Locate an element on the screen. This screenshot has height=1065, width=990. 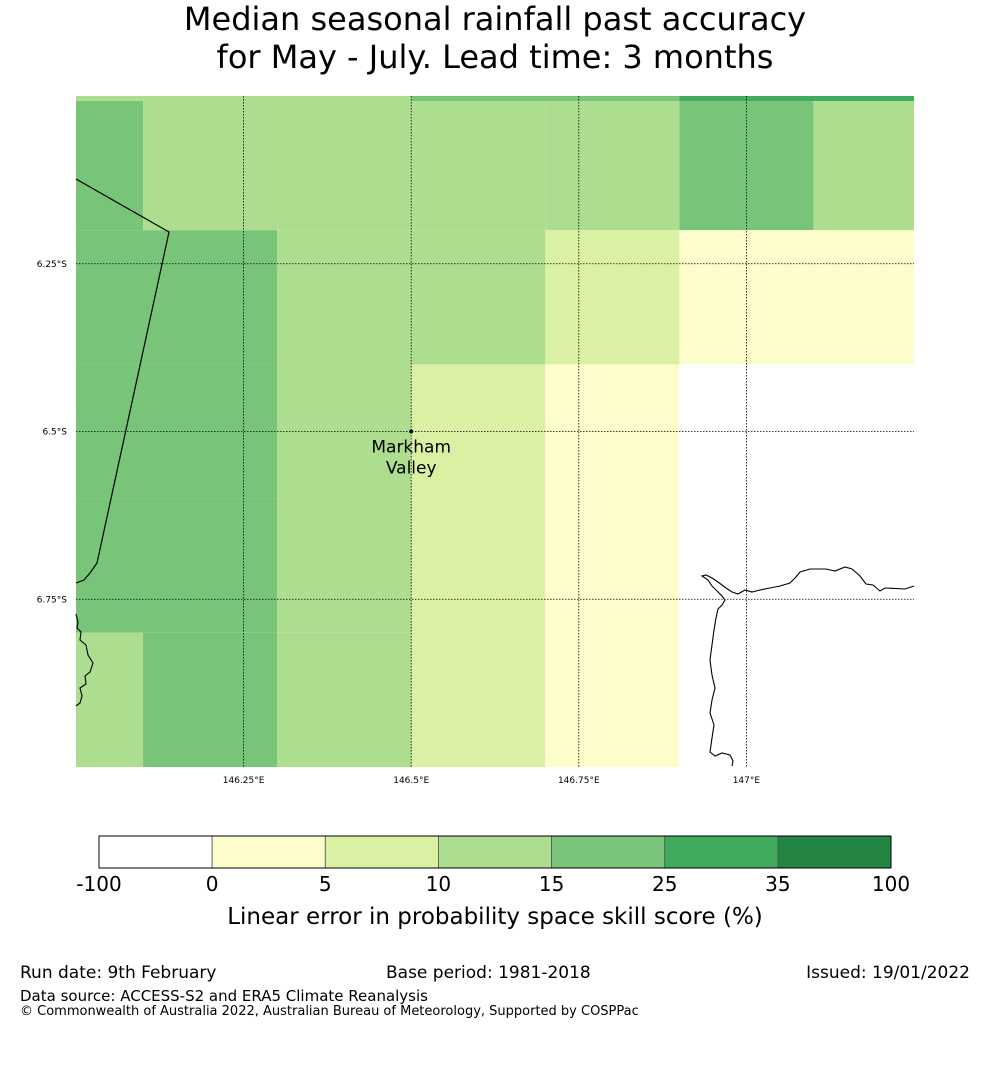
lat-tick-label: 6.75°S is located at coordinates (52, 600).